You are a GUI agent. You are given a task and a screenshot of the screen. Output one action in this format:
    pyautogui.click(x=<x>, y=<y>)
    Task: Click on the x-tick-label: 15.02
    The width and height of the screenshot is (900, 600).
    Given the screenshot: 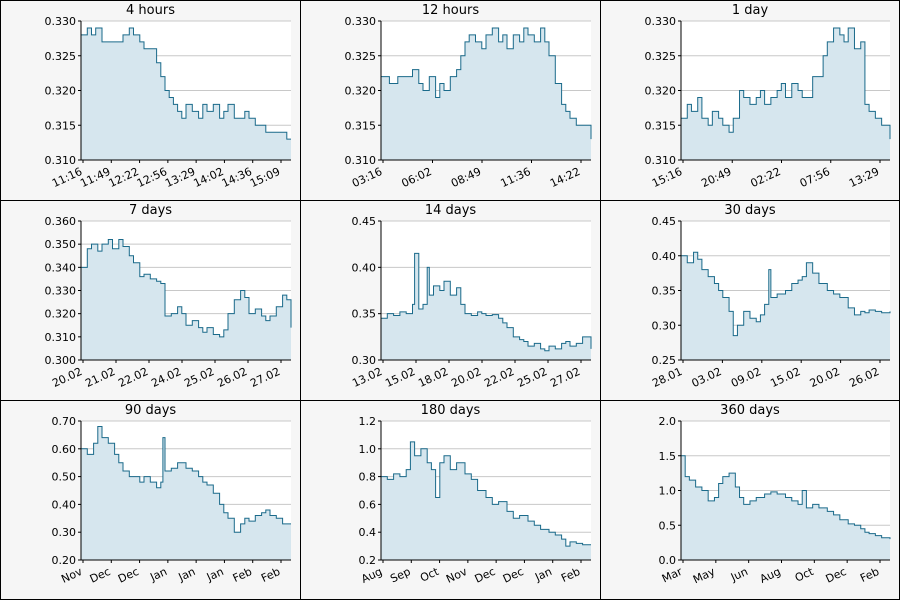 What is the action you would take?
    pyautogui.click(x=400, y=377)
    